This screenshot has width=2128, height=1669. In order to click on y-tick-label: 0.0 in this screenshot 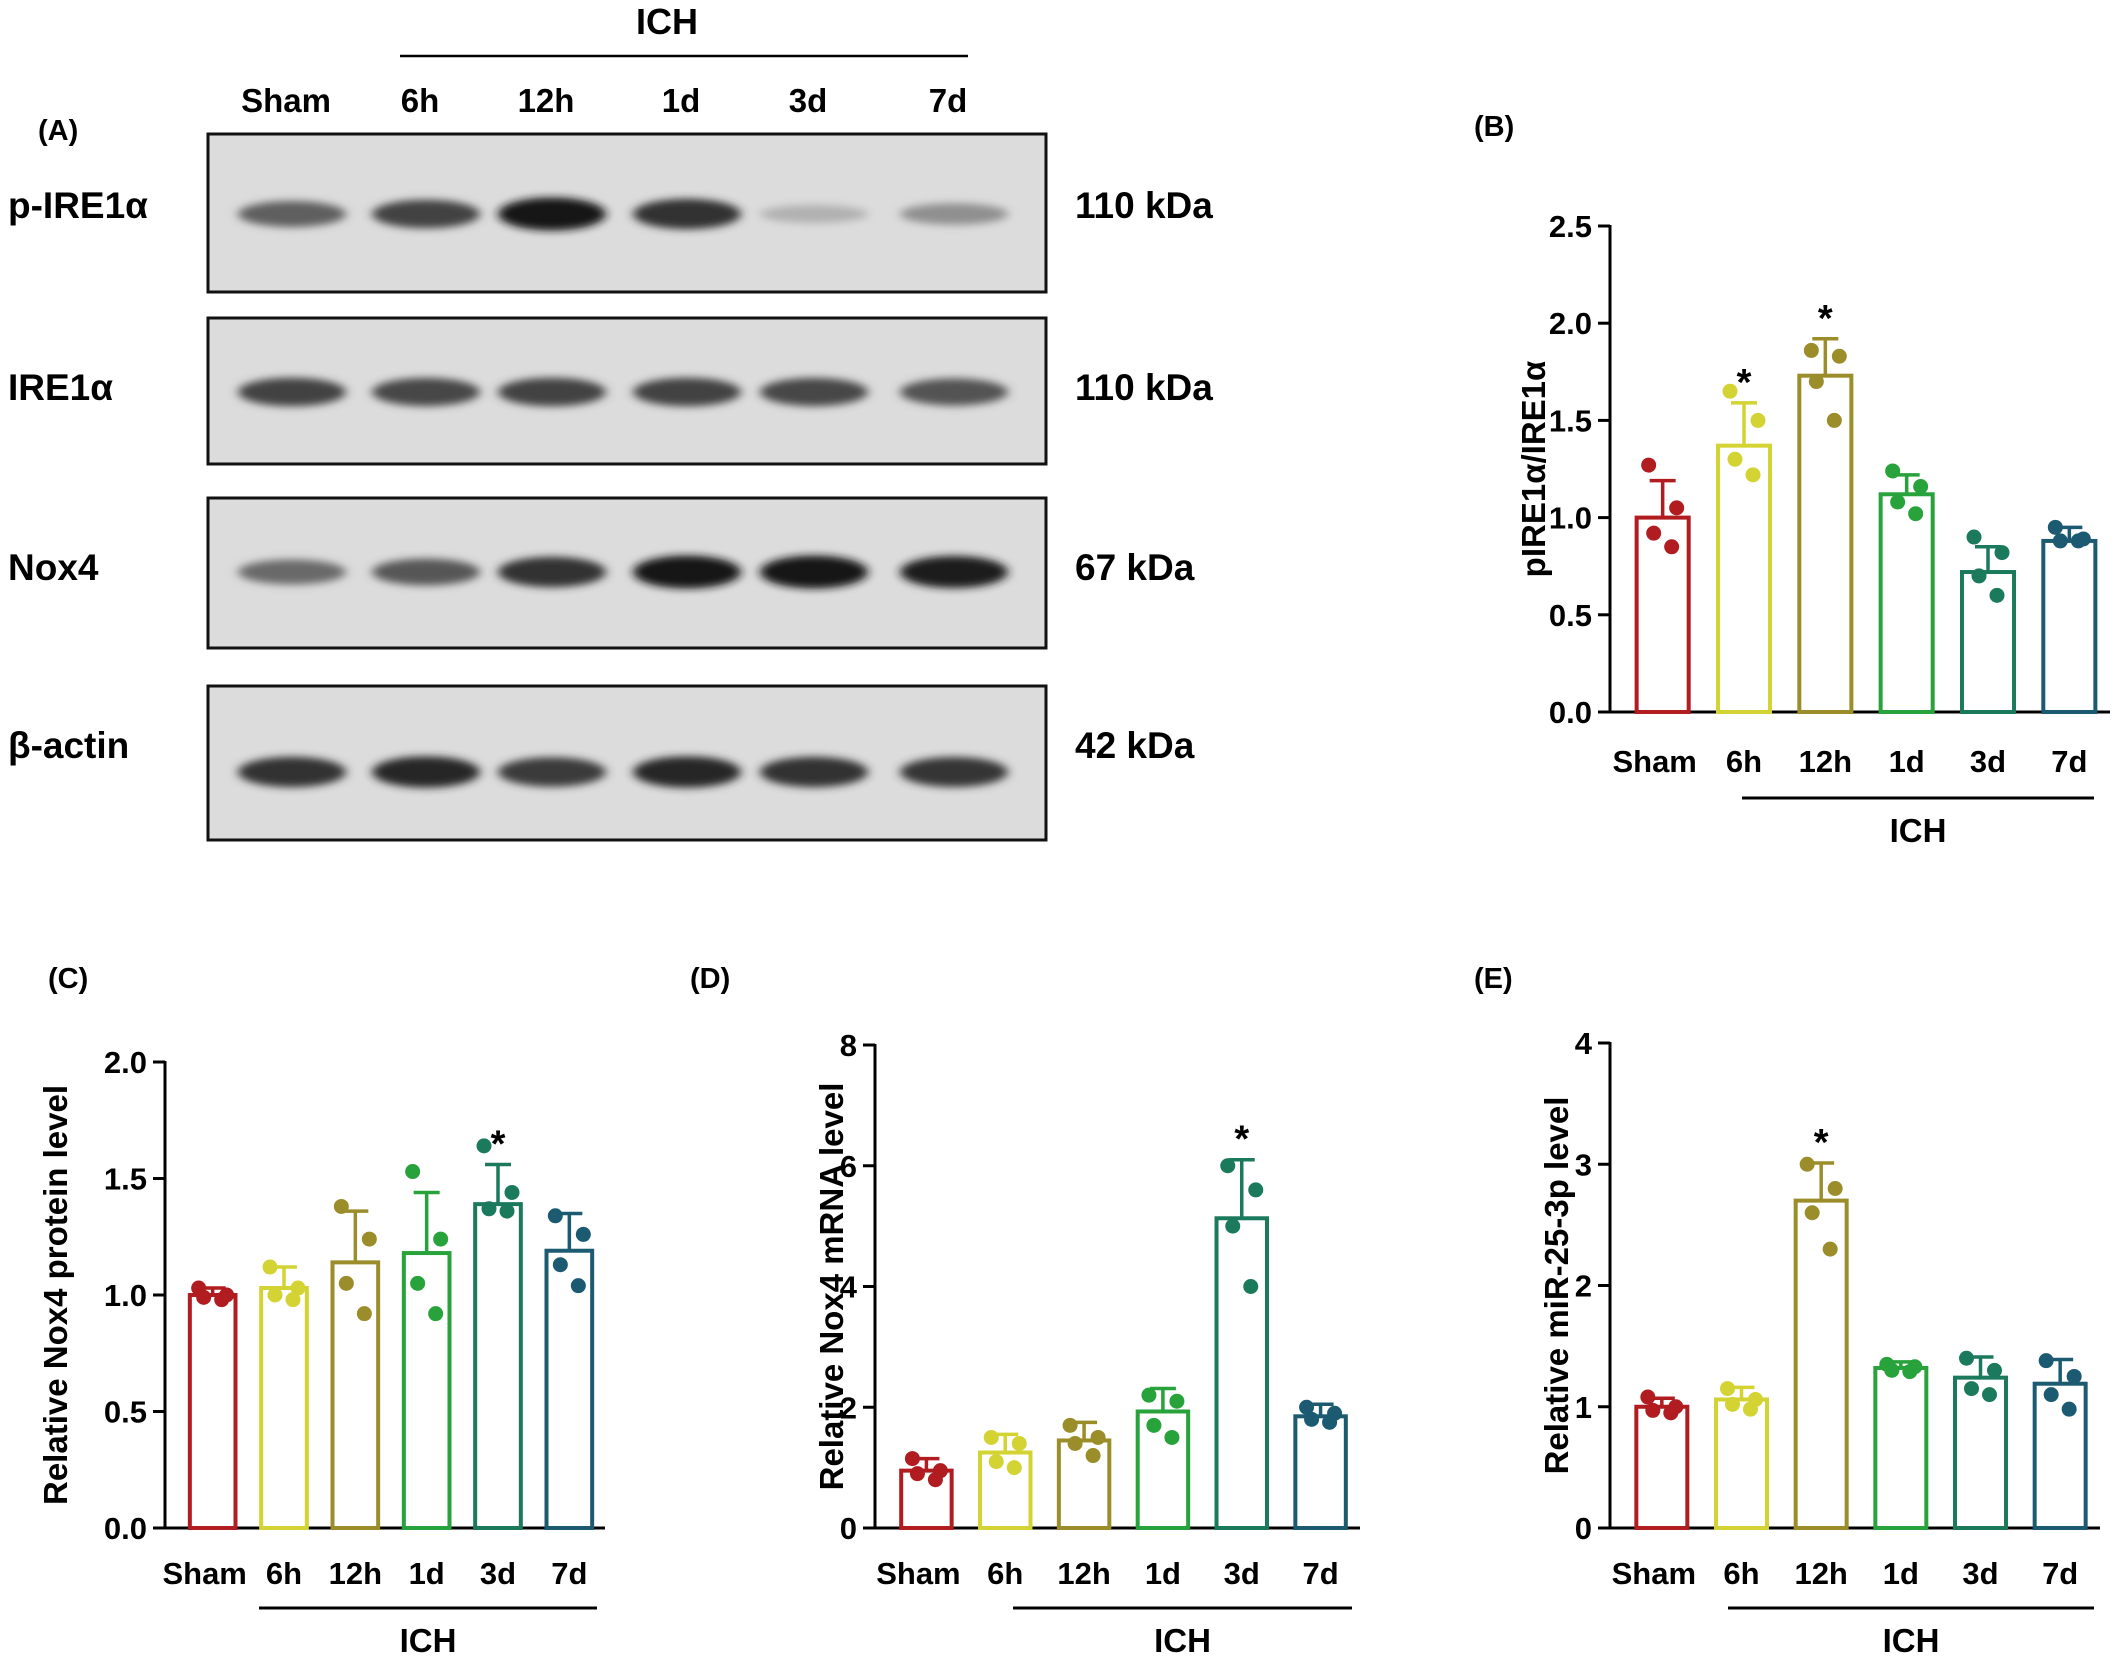, I will do `click(125, 1528)`.